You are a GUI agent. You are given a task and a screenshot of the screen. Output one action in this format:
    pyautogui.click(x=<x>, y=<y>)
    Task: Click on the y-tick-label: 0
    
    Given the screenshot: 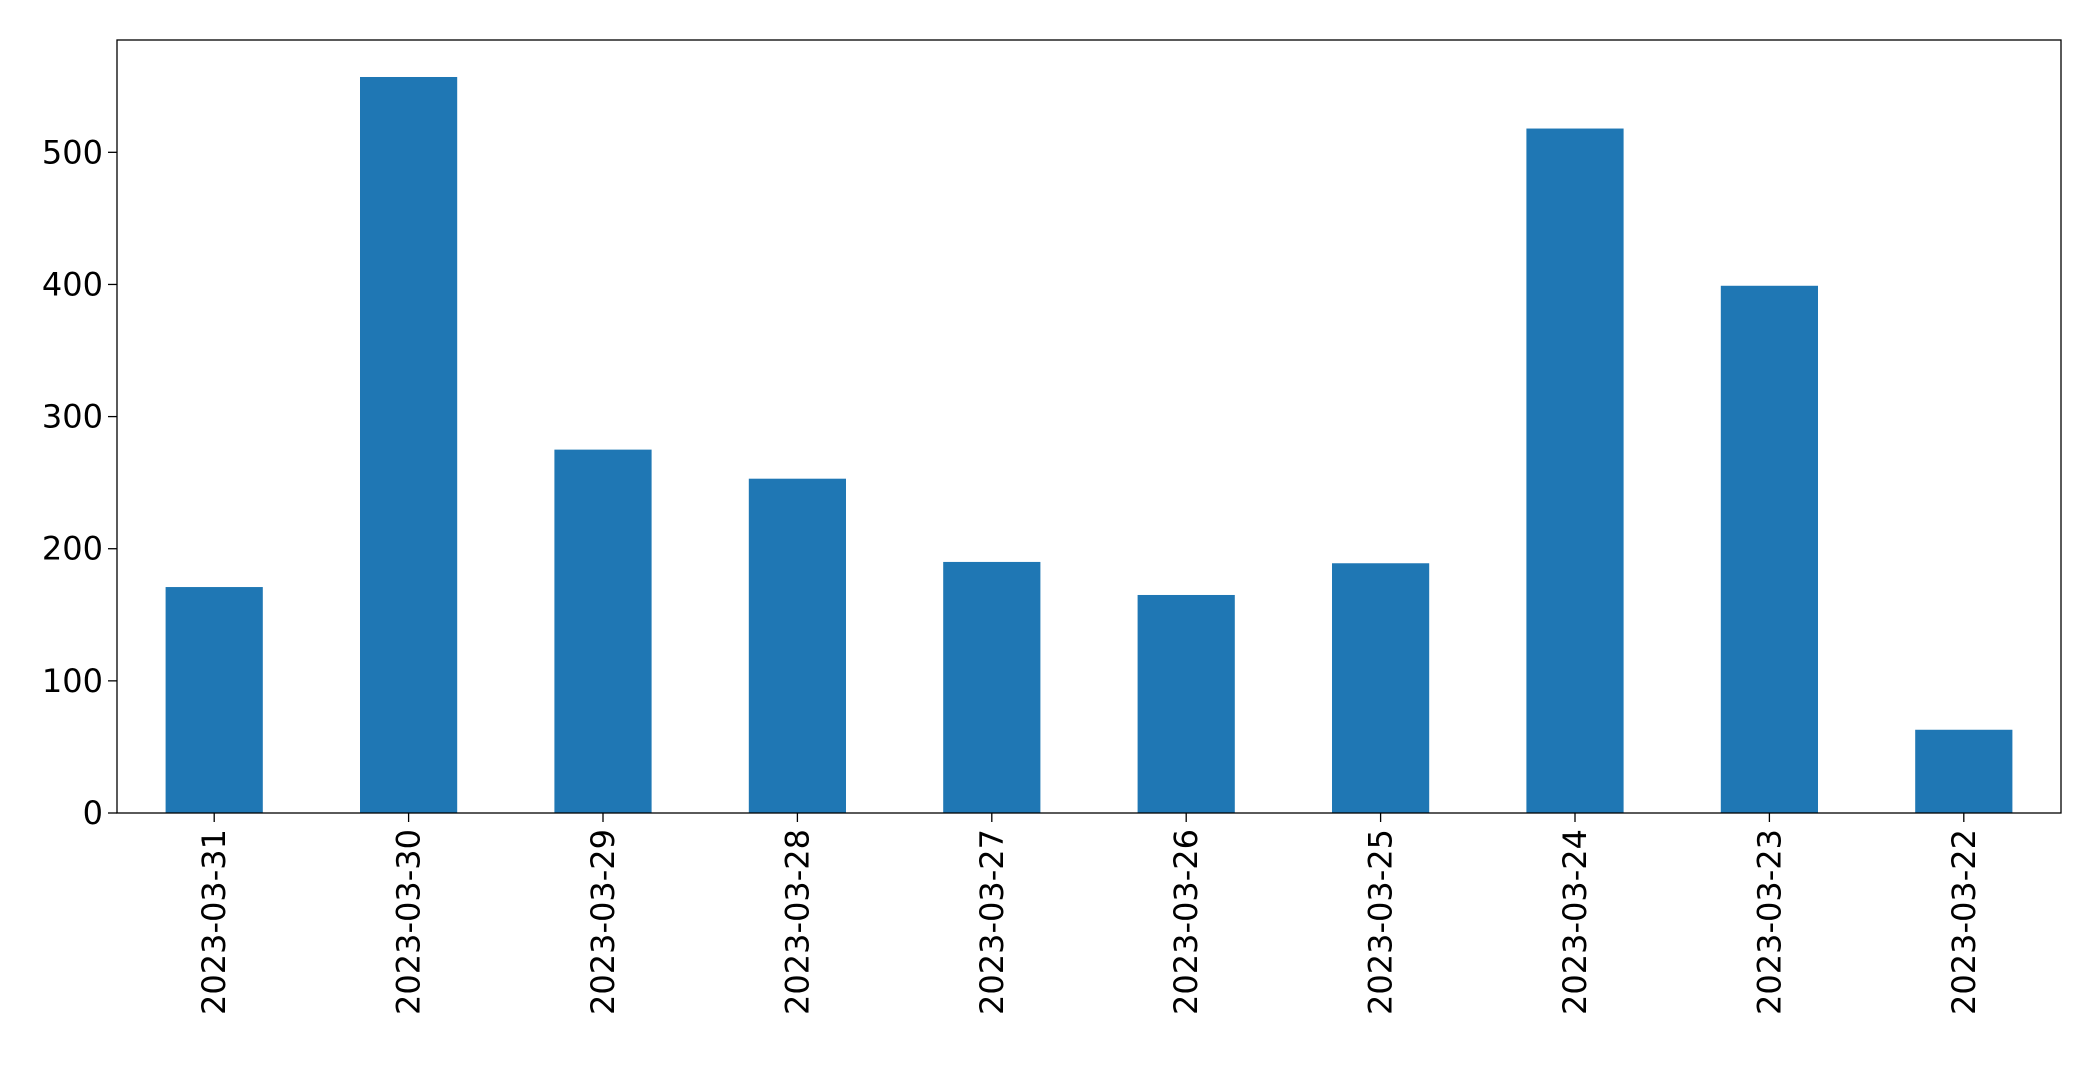 What is the action you would take?
    pyautogui.click(x=93, y=813)
    